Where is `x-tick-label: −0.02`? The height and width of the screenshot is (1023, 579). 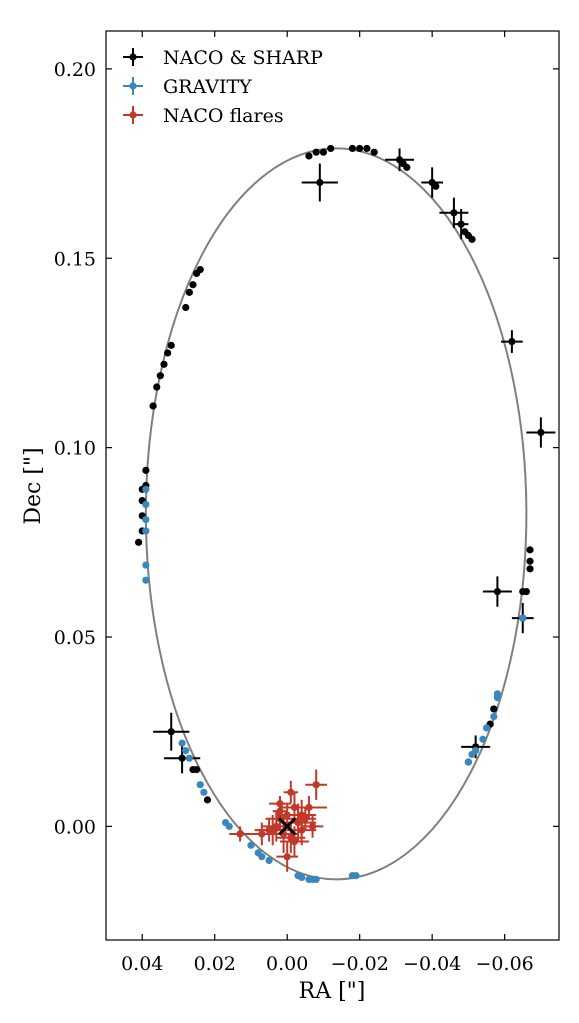
x-tick-label: −0.02 is located at coordinates (360, 964).